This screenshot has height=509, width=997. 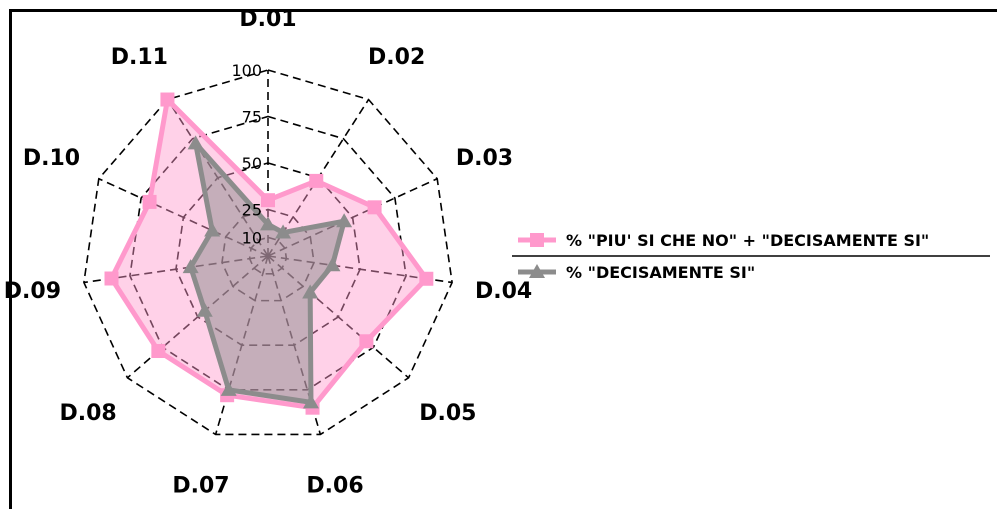 What do you see at coordinates (310, 291) in the screenshot?
I see `series-2-point-D.05` at bounding box center [310, 291].